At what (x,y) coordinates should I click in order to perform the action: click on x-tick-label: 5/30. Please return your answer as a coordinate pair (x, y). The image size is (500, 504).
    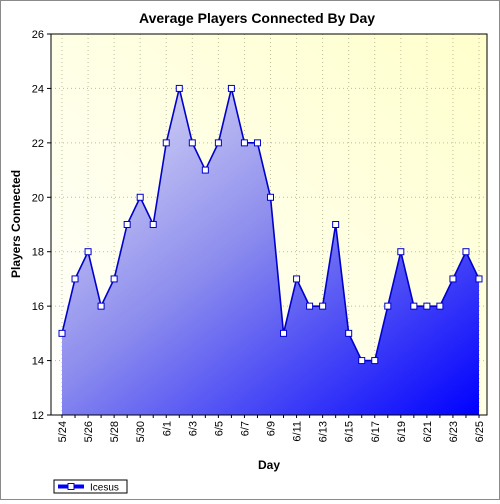
    Looking at the image, I should click on (141, 431).